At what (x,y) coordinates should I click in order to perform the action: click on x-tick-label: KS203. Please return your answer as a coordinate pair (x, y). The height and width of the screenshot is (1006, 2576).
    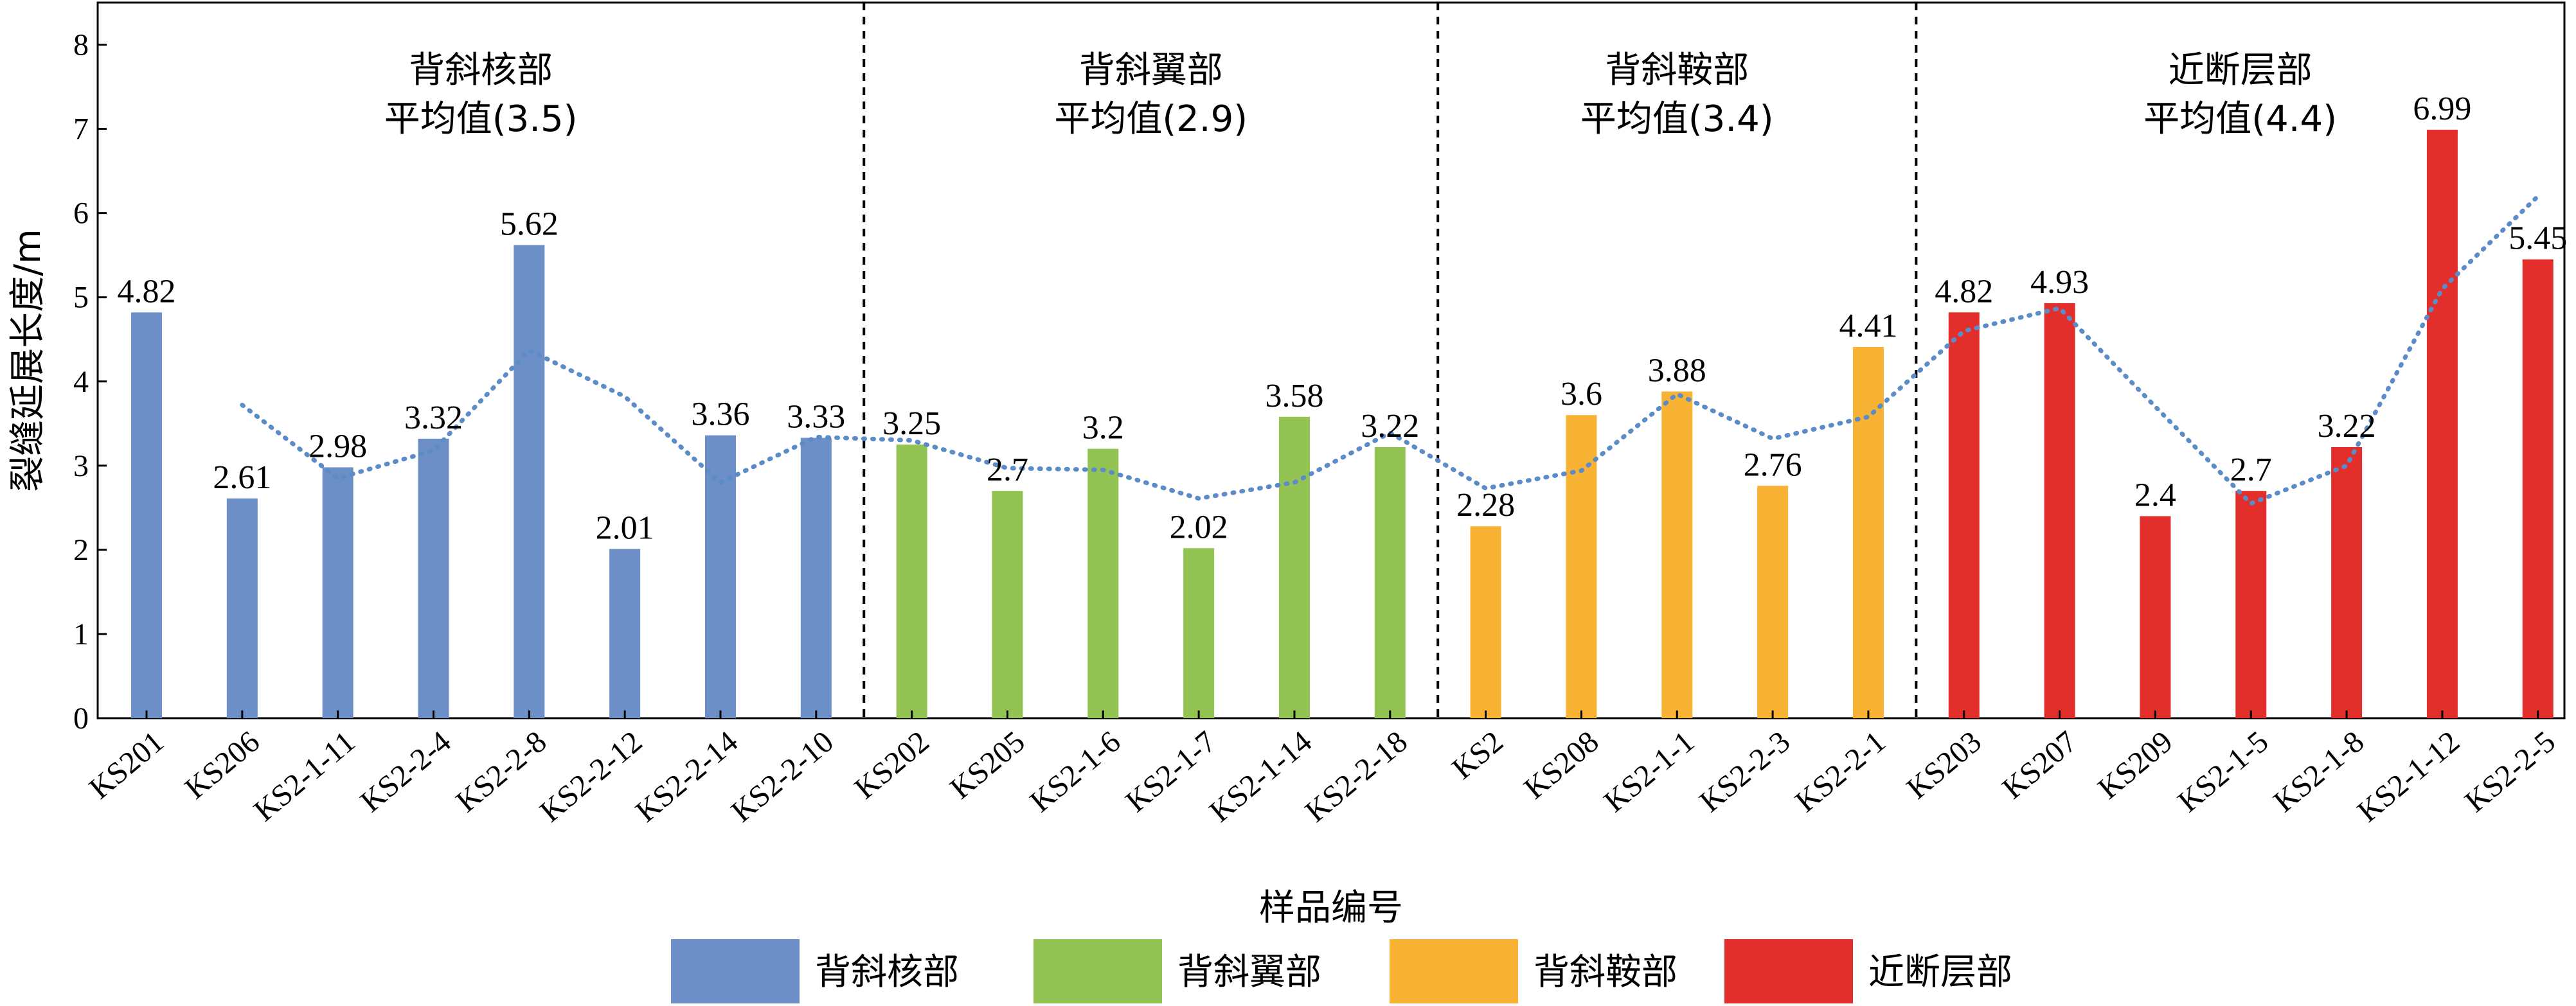
    Looking at the image, I should click on (1944, 766).